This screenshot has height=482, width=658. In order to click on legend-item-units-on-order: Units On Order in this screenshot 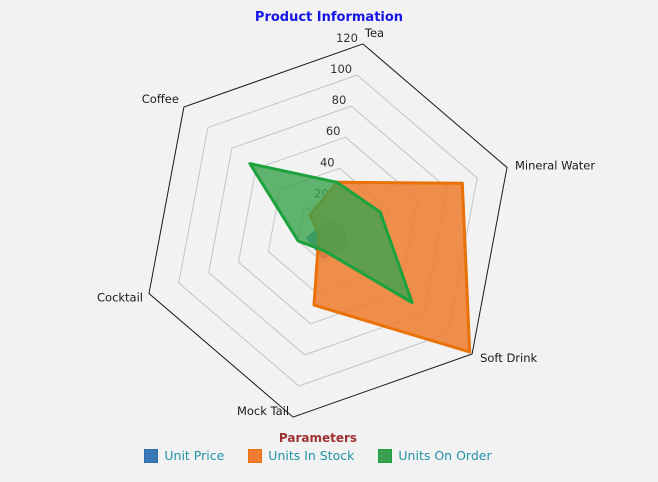, I will do `click(435, 455)`.